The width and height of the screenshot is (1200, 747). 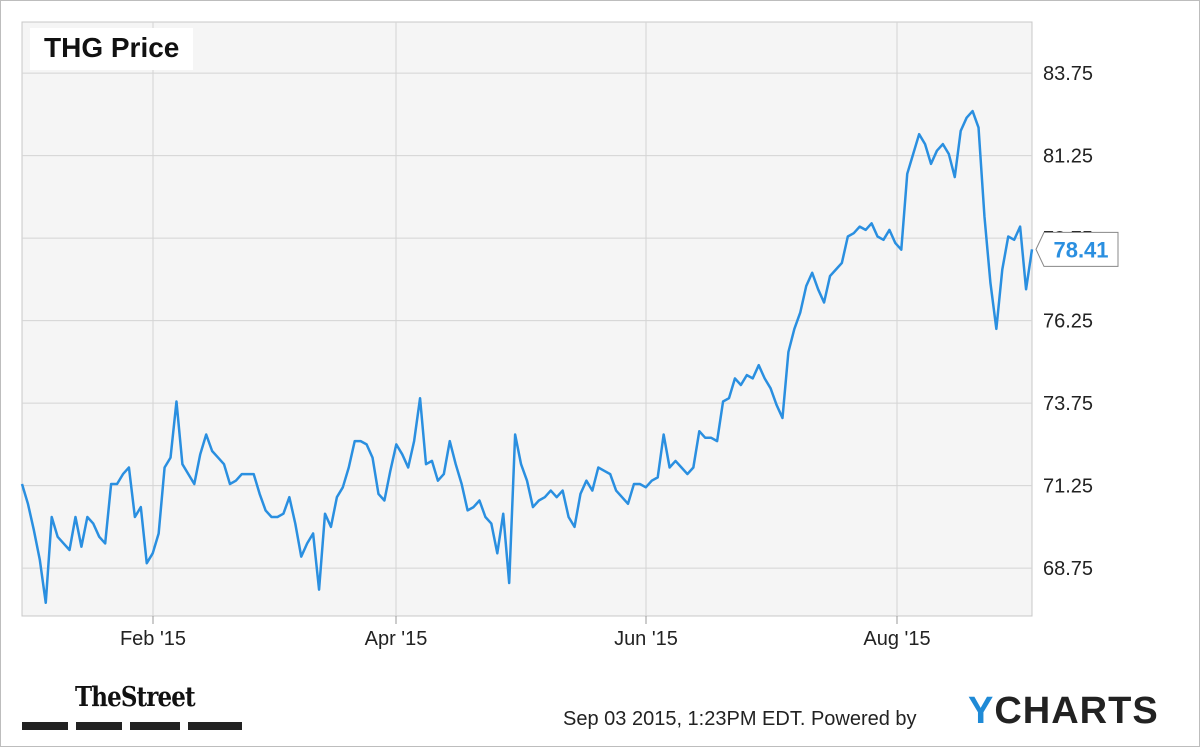 What do you see at coordinates (1068, 569) in the screenshot?
I see `y-tick-label: 68.75` at bounding box center [1068, 569].